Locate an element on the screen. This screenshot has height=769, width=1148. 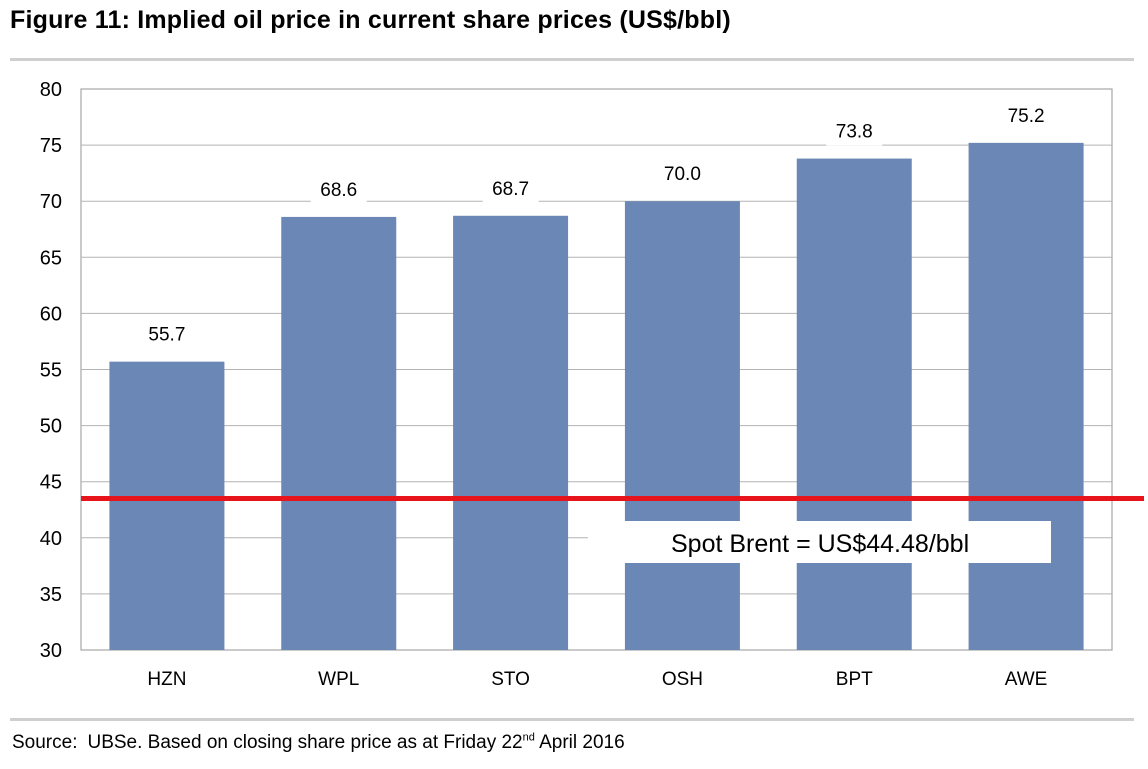
data-label: 55.7 is located at coordinates (166, 335).